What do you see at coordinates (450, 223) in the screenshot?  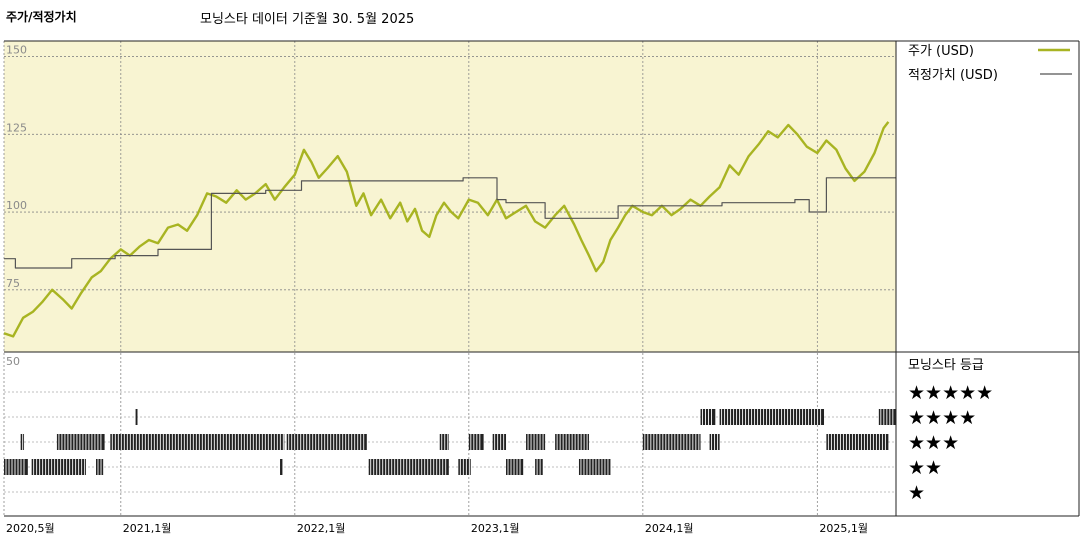 I see `fair-value-series-line` at bounding box center [450, 223].